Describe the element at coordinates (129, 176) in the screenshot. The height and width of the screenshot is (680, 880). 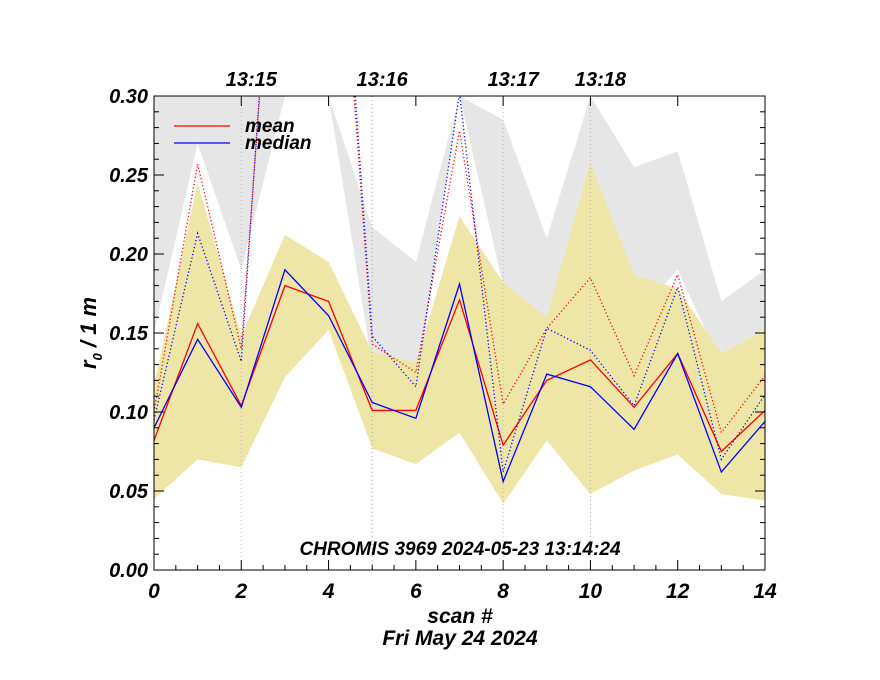
I see `y-tick-label: 0.25` at that location.